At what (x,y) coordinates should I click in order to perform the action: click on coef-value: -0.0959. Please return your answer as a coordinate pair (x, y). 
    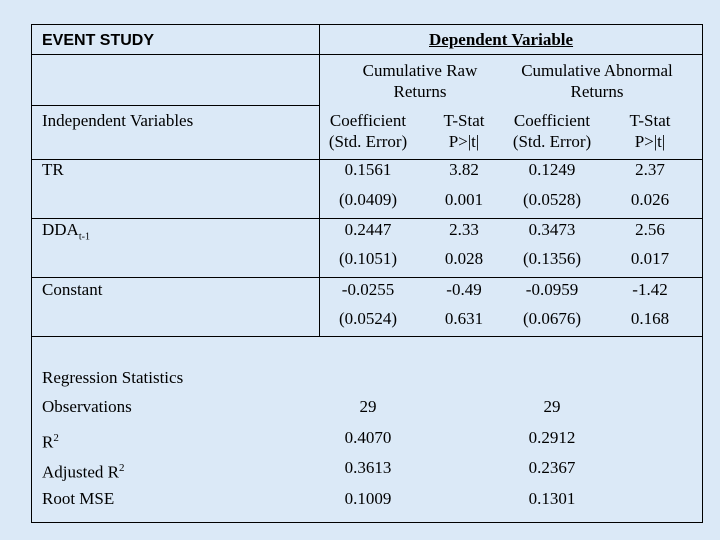
    Looking at the image, I should click on (552, 289).